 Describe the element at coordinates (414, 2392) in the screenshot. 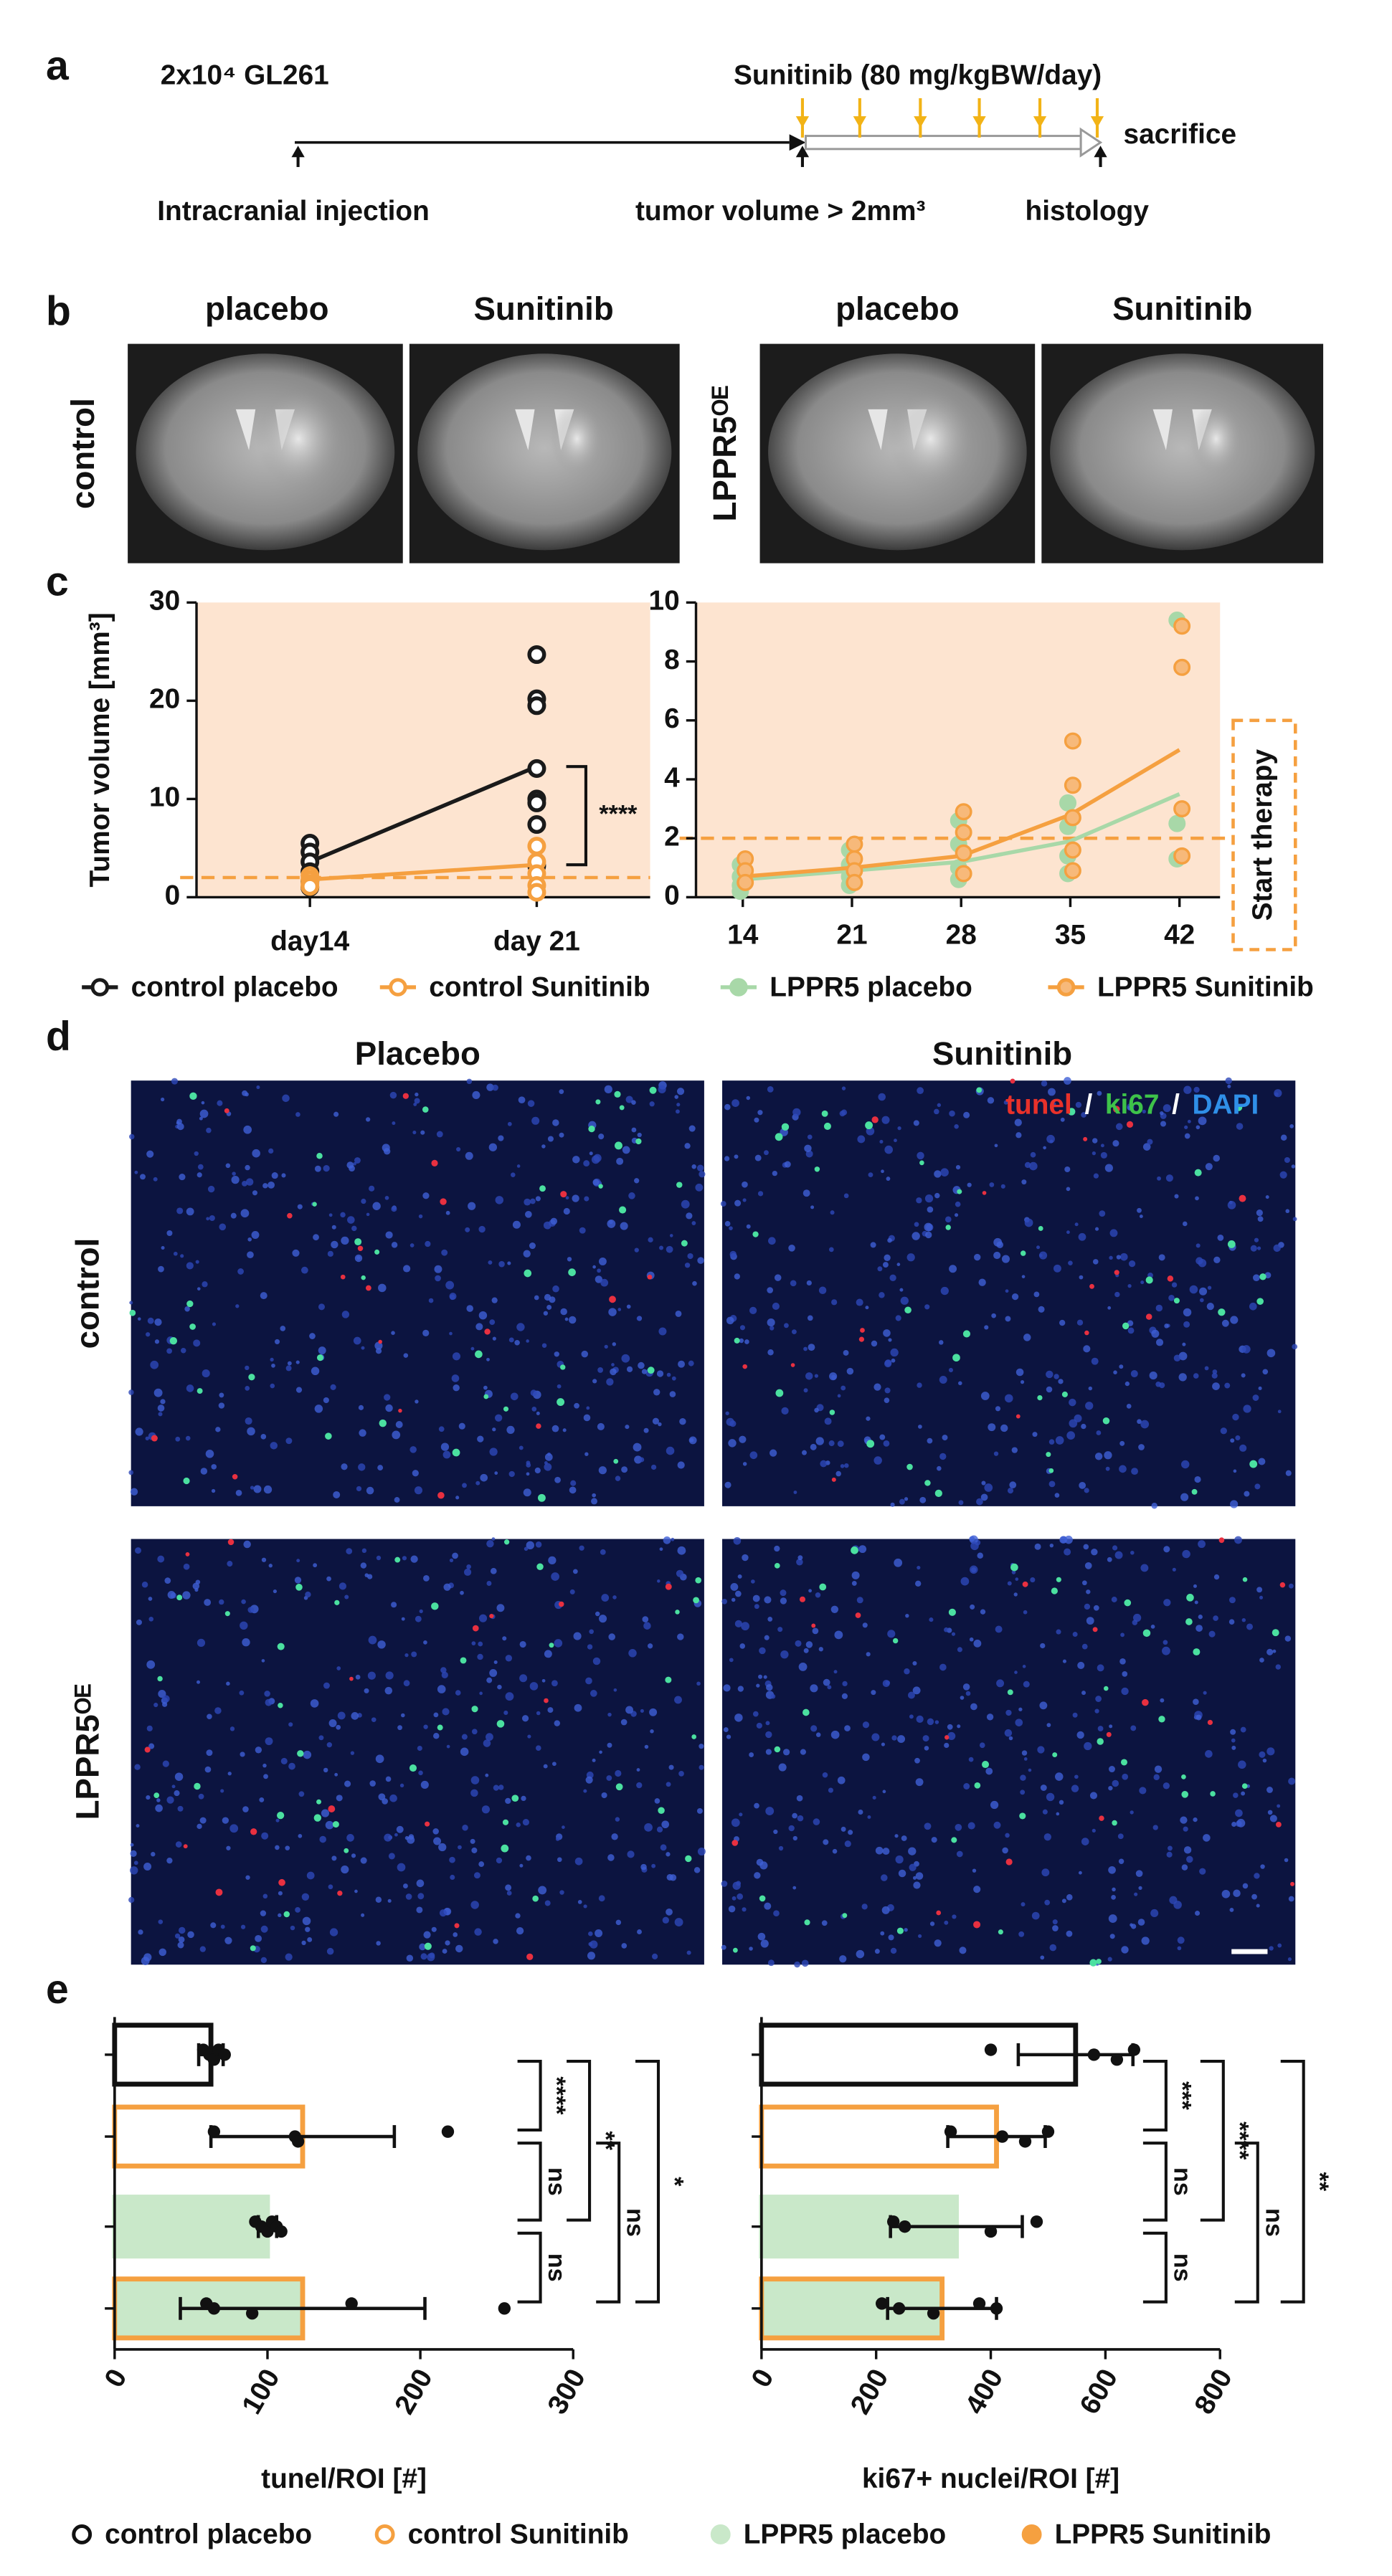

I see `x-tick-label: 200` at that location.